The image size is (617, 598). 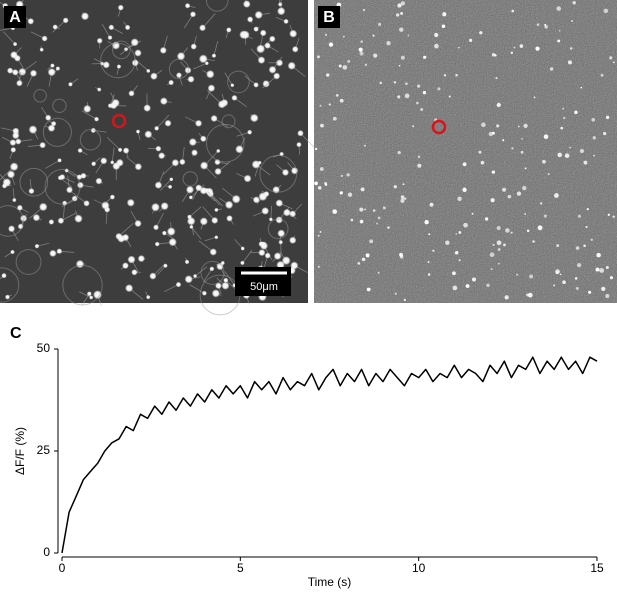 I want to click on y-tick-label: 50, so click(x=44, y=348).